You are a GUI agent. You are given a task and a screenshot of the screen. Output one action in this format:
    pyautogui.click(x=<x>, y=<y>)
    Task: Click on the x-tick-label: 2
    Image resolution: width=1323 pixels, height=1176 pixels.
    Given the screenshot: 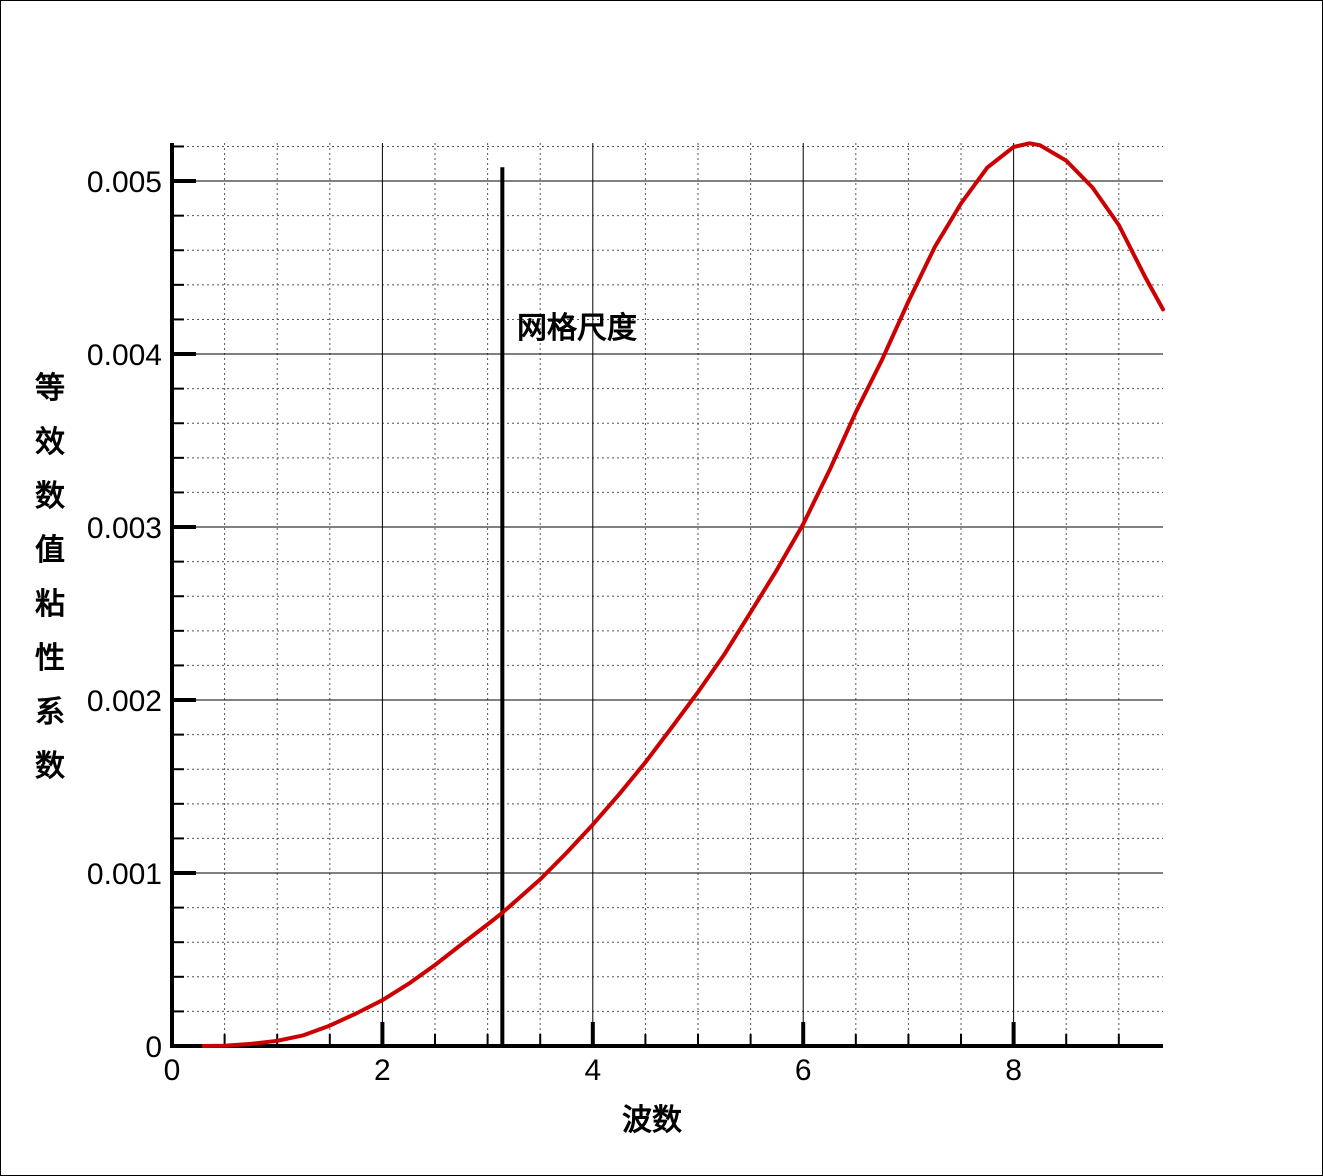 What is the action you would take?
    pyautogui.click(x=382, y=1070)
    